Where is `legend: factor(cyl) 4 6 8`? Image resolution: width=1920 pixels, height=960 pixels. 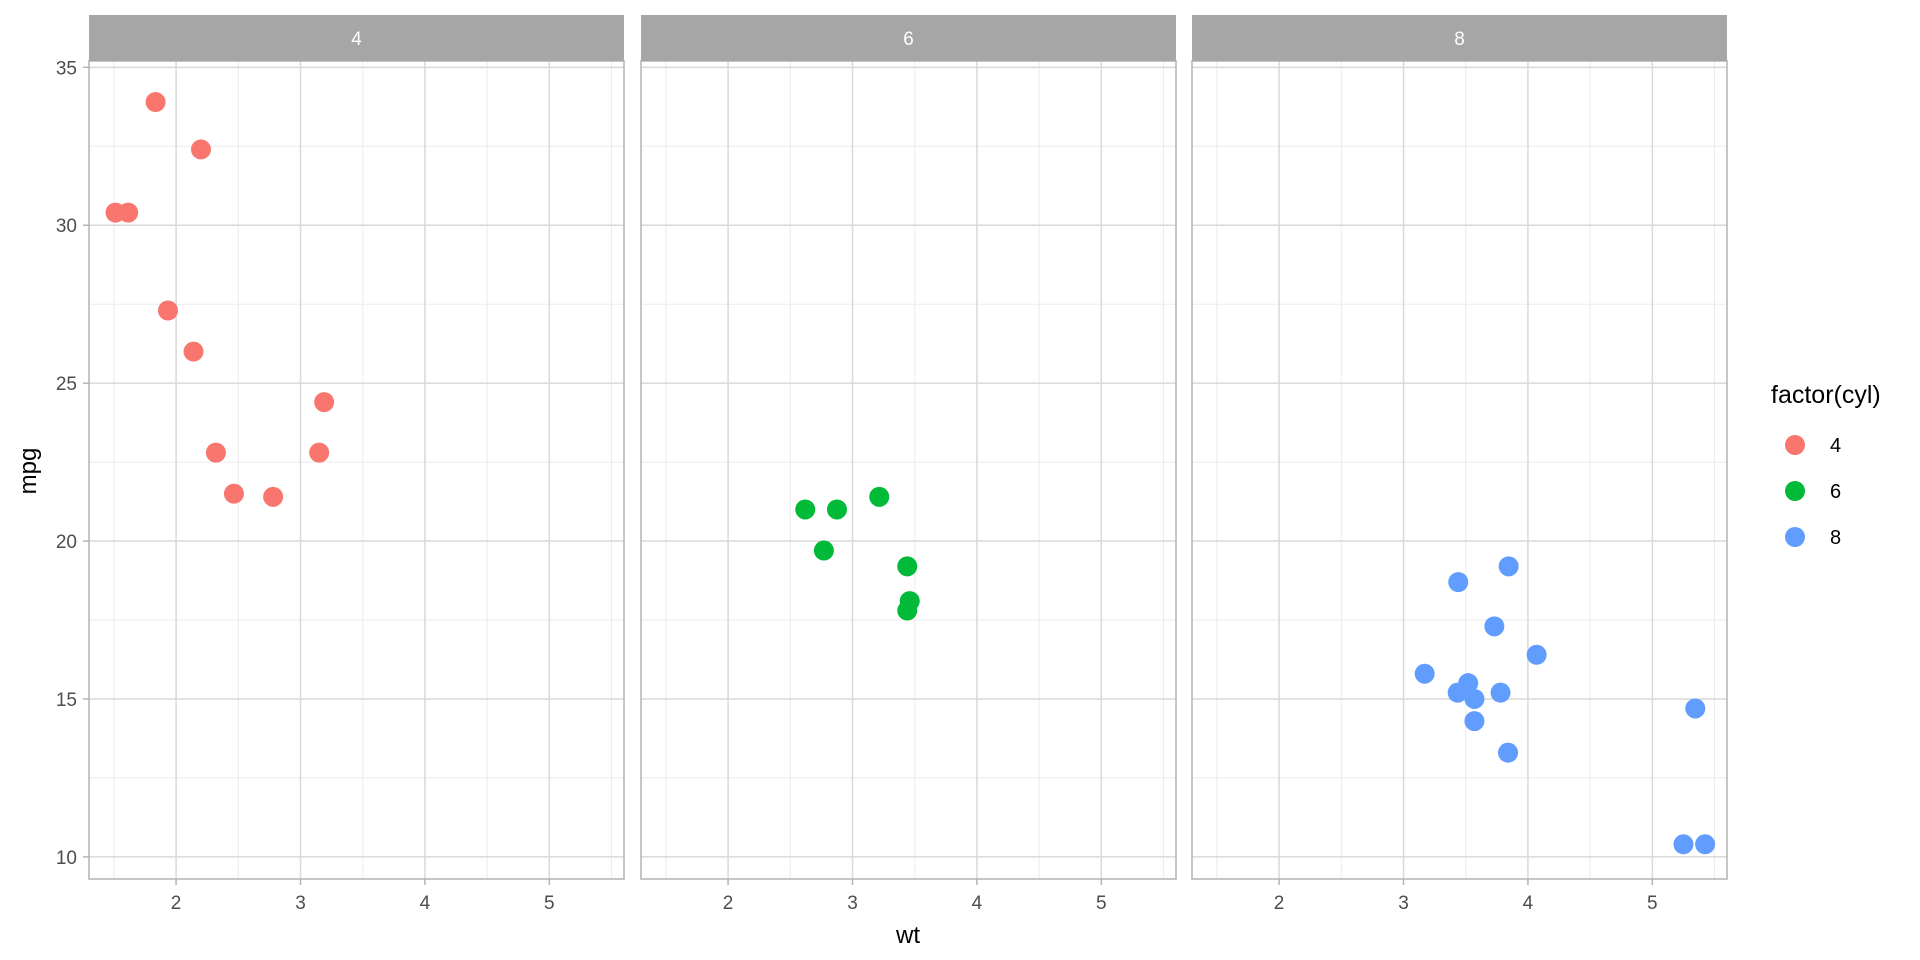 legend: factor(cyl) 4 6 8 is located at coordinates (1826, 465).